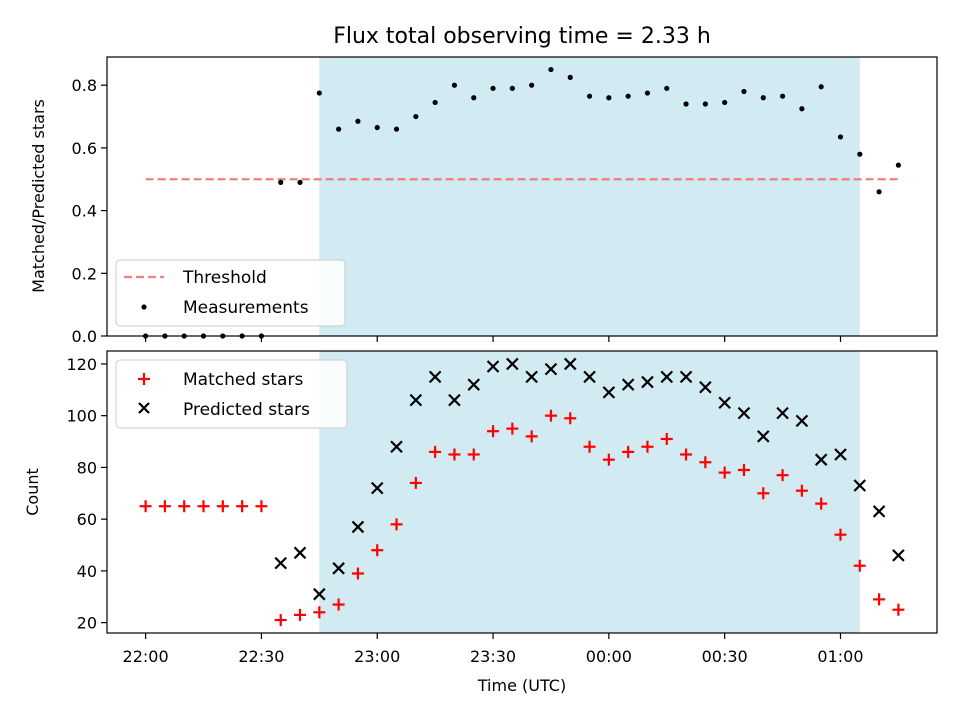  Describe the element at coordinates (32, 492) in the screenshot. I see `count-y-axis-label: Count` at that location.